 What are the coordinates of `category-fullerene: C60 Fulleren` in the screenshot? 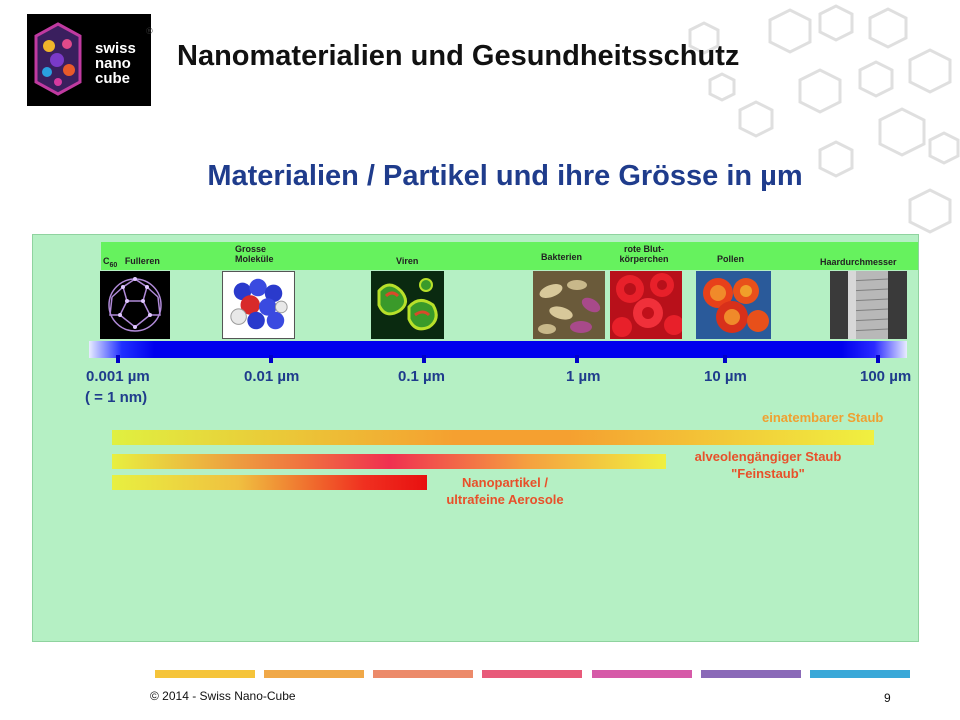 It's located at (131, 263).